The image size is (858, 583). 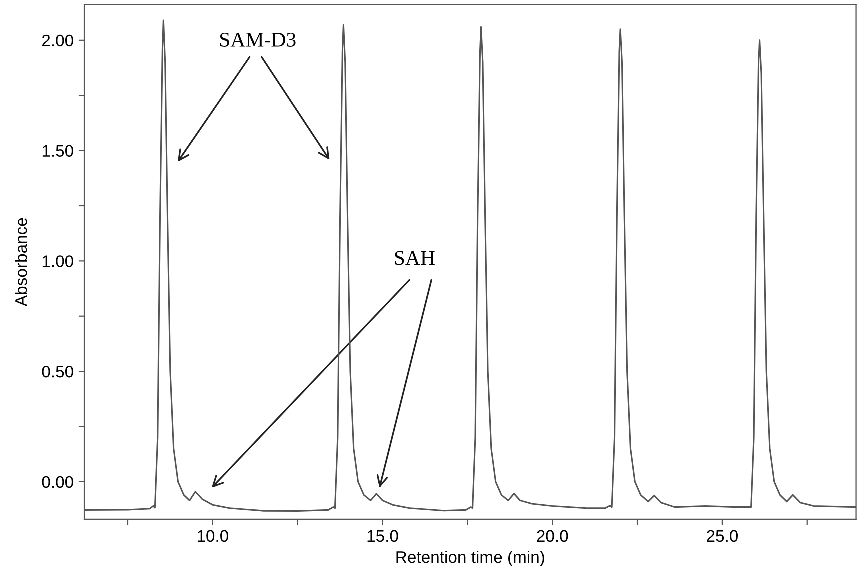 I want to click on x-tick-label: 20.0, so click(x=552, y=536).